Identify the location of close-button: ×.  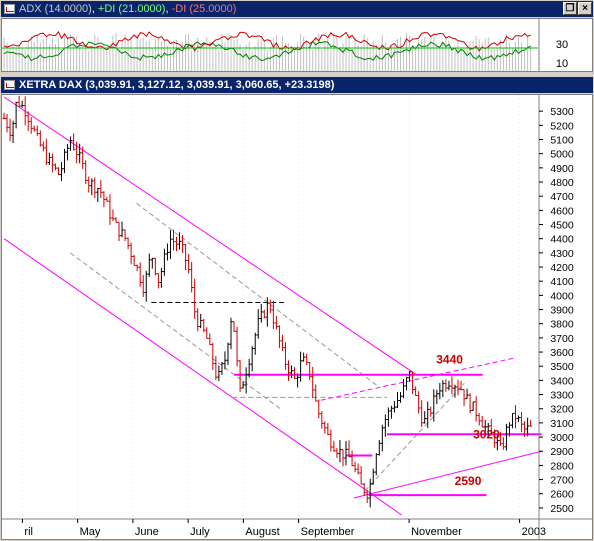
(585, 8).